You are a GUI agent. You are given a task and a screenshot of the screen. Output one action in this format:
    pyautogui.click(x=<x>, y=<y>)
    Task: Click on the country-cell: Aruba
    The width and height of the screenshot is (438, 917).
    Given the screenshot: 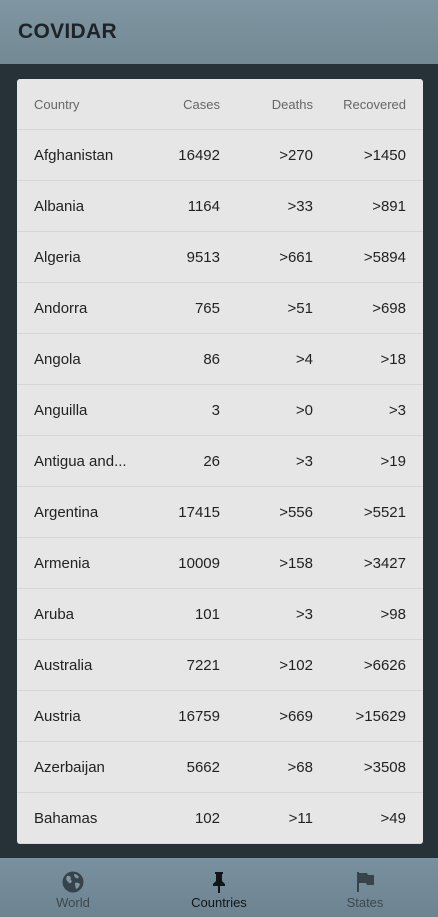 What is the action you would take?
    pyautogui.click(x=54, y=614)
    